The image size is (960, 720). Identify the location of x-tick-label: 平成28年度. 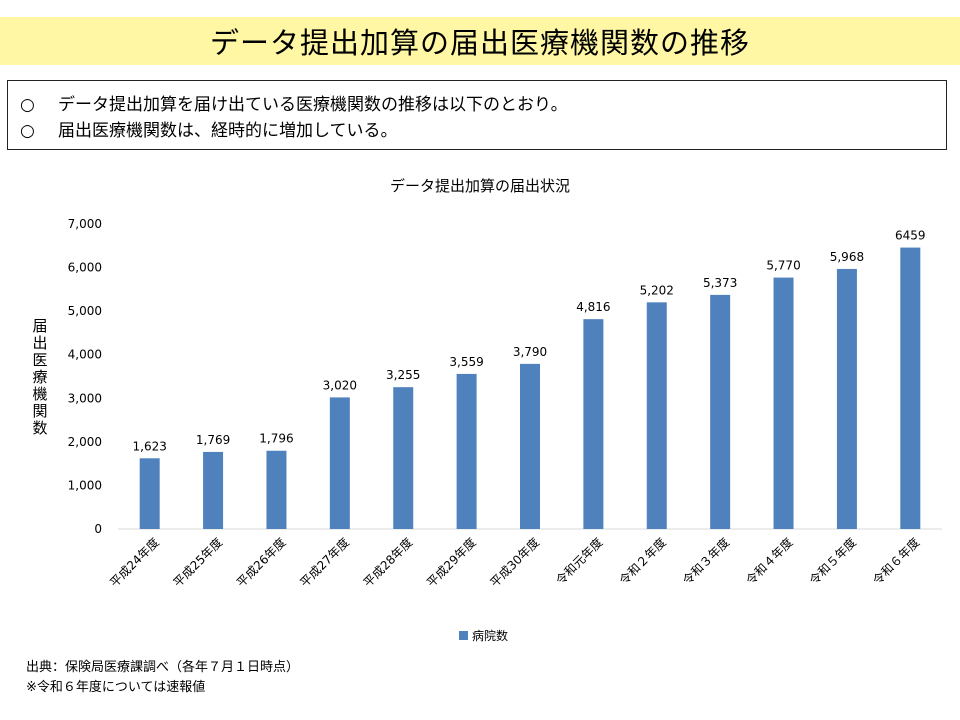
(387, 562).